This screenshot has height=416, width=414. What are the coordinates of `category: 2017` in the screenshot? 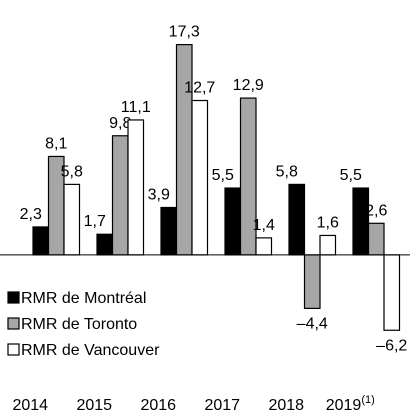 It's located at (222, 405).